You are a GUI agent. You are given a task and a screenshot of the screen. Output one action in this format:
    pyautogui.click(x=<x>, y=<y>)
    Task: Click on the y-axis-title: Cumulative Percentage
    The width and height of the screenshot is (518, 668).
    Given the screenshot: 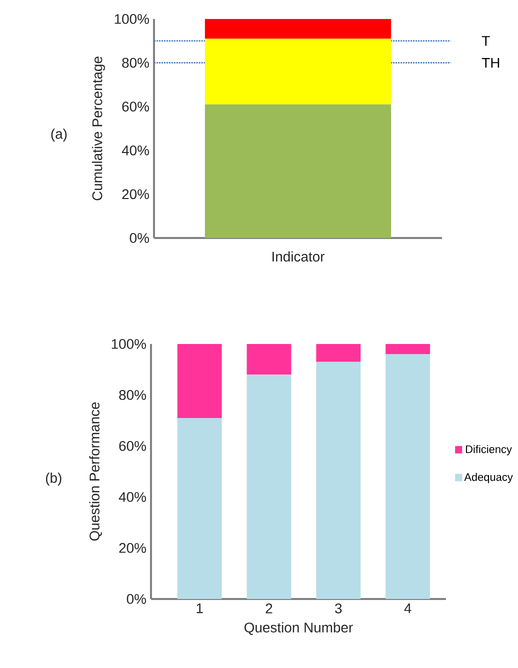 What is the action you would take?
    pyautogui.click(x=99, y=128)
    